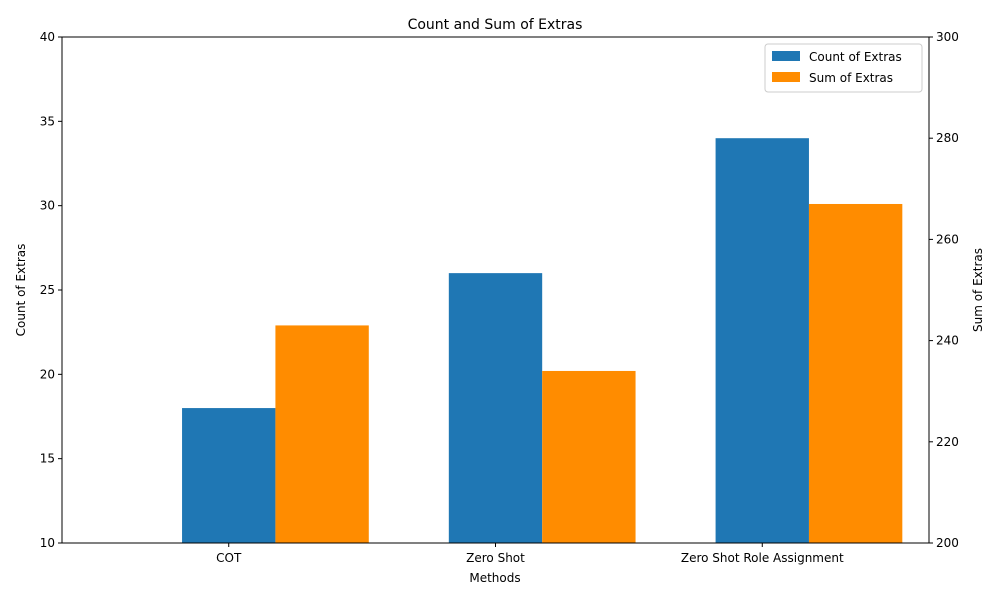 The image size is (1000, 604). I want to click on legend-label-sum: Sum of Extras, so click(851, 78).